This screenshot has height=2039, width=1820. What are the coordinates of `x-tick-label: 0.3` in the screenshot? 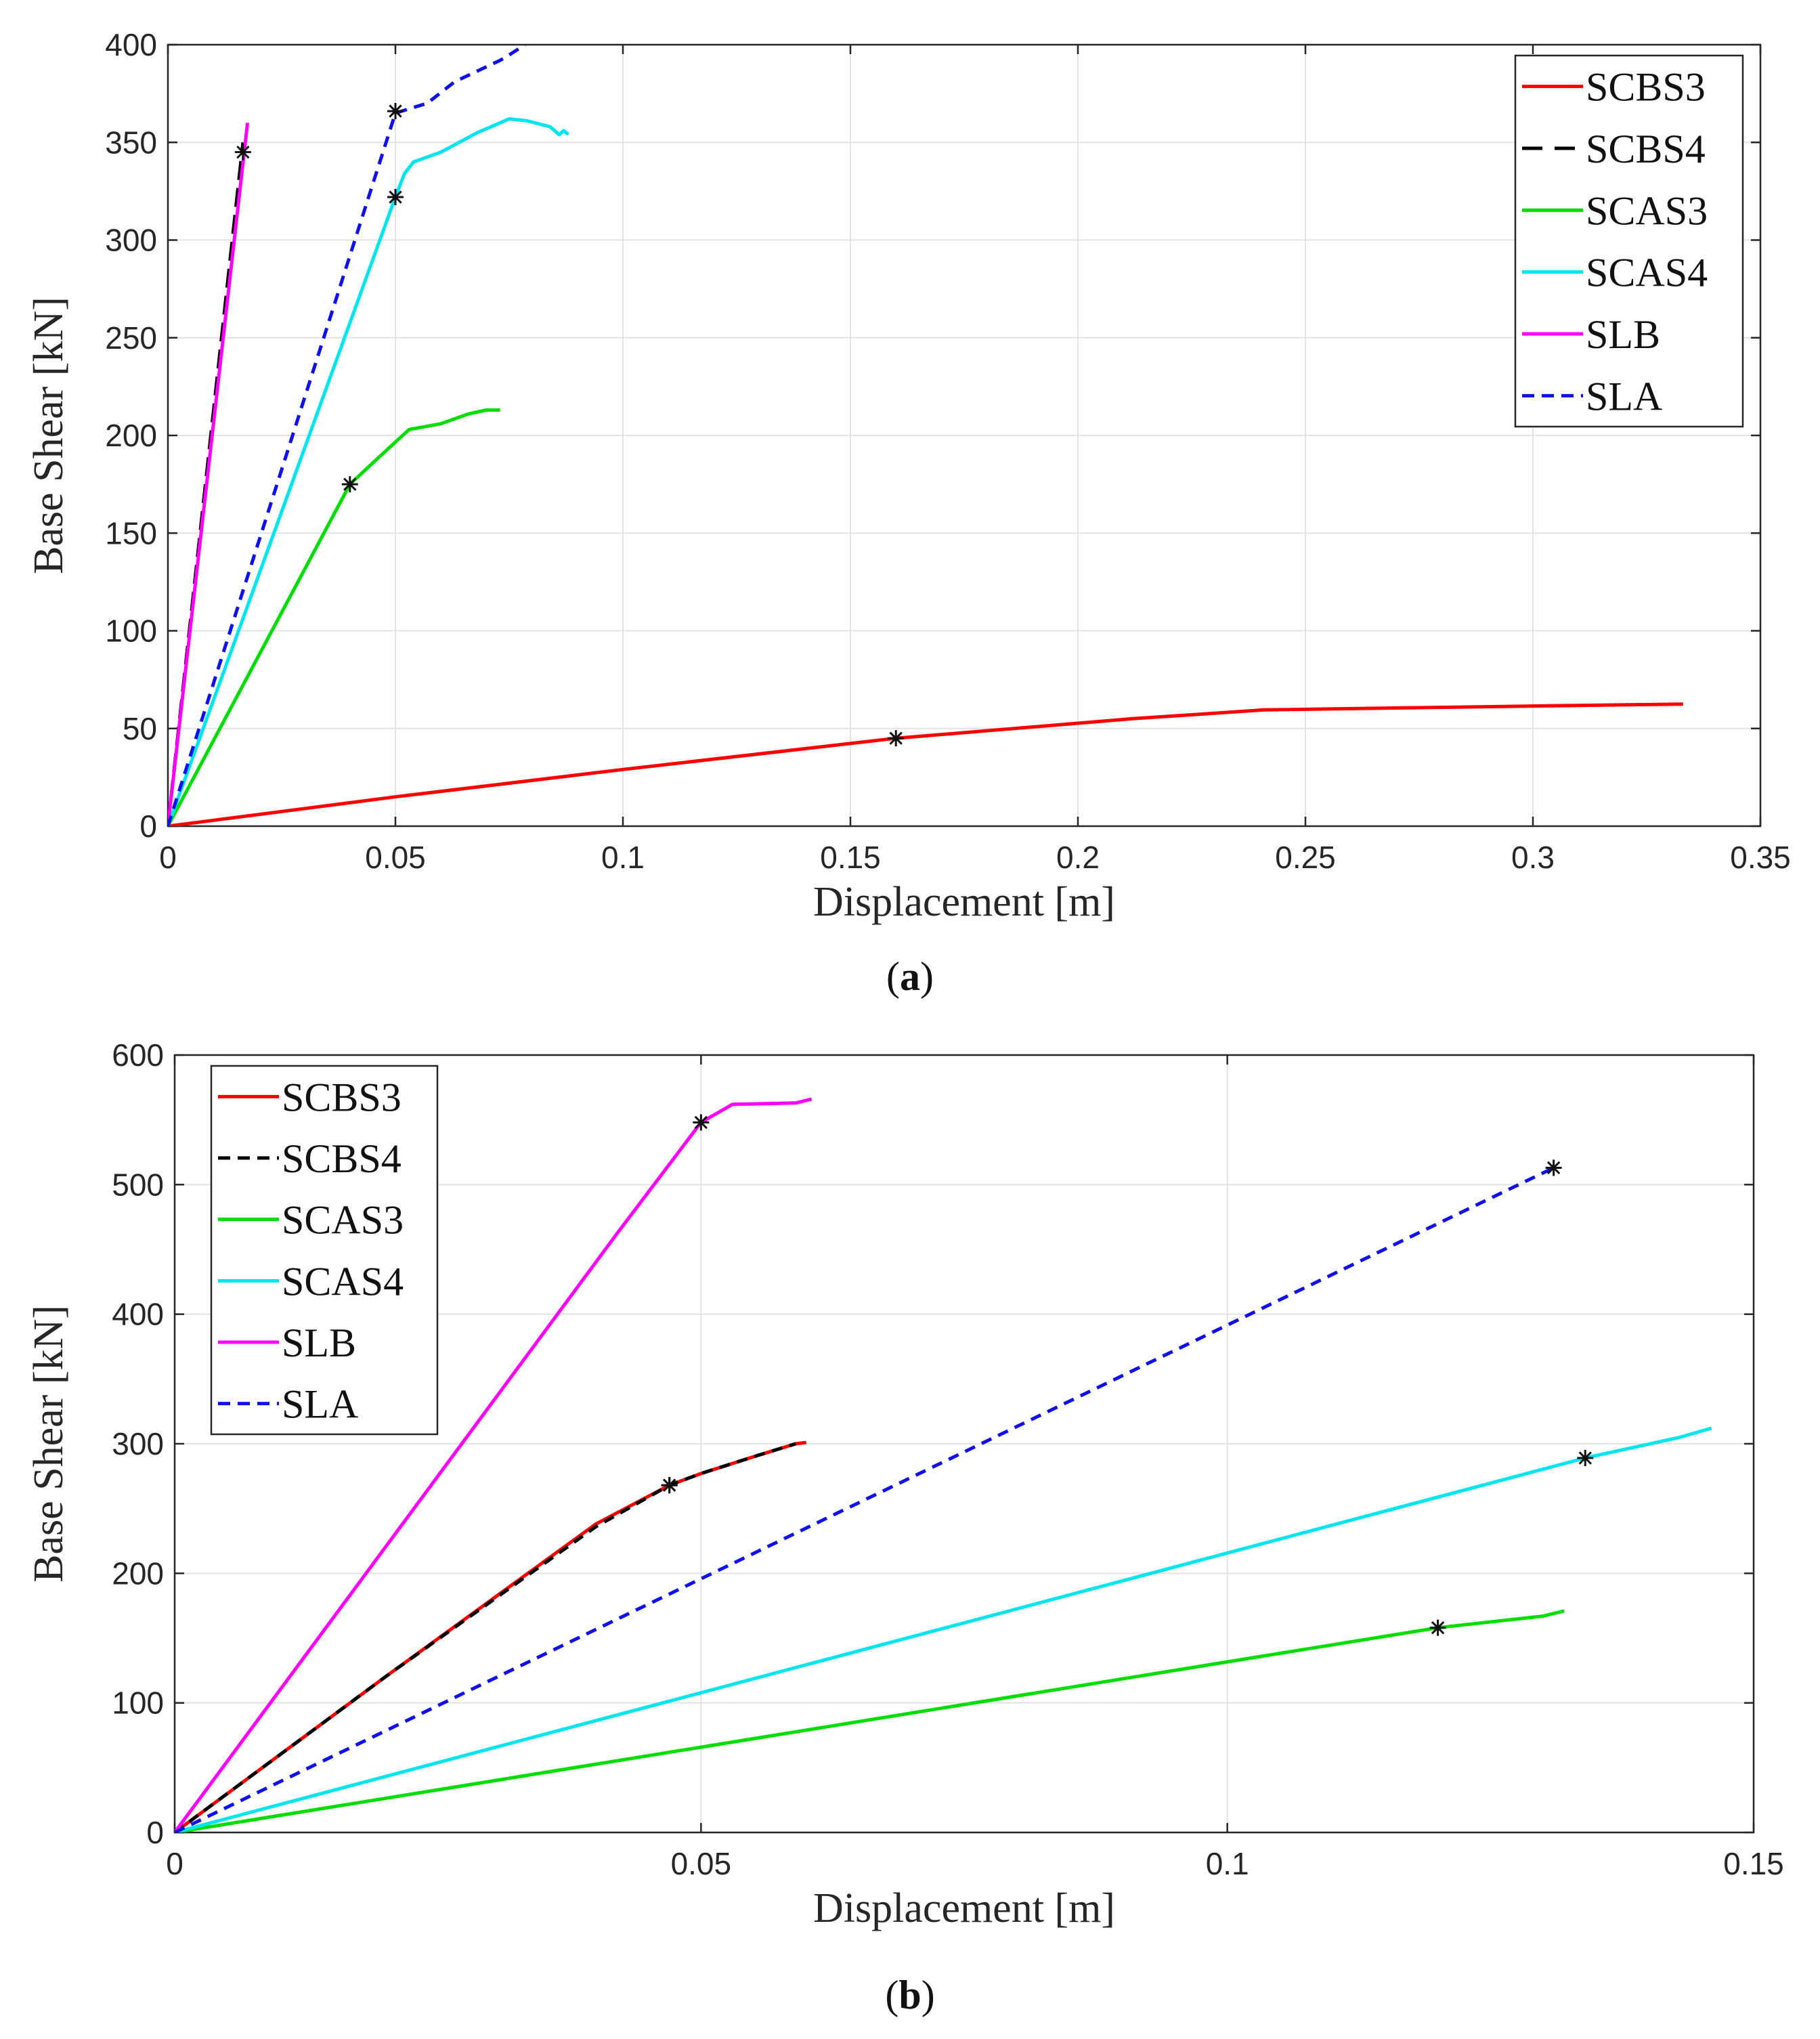 It's located at (1533, 857).